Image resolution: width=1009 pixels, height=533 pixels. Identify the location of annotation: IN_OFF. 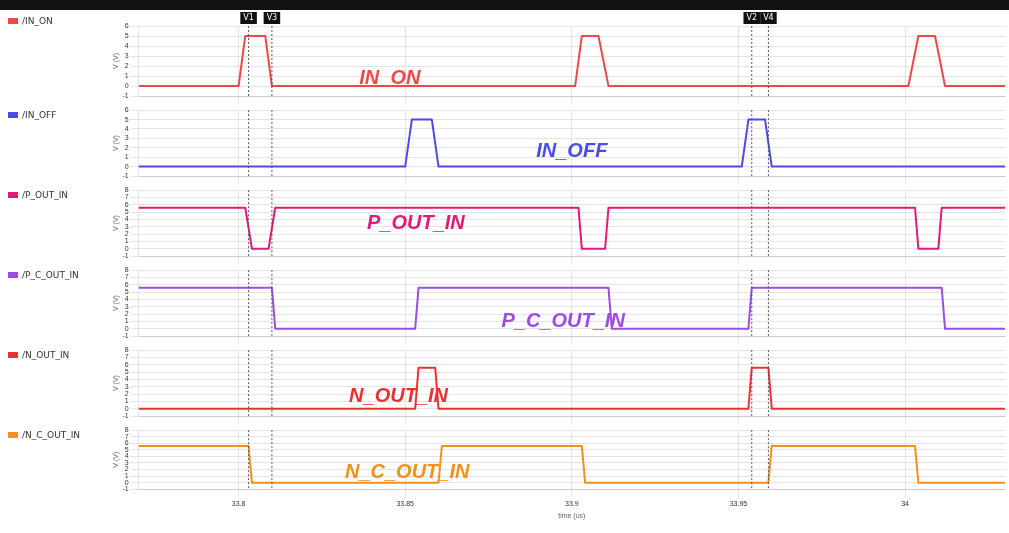
(572, 149).